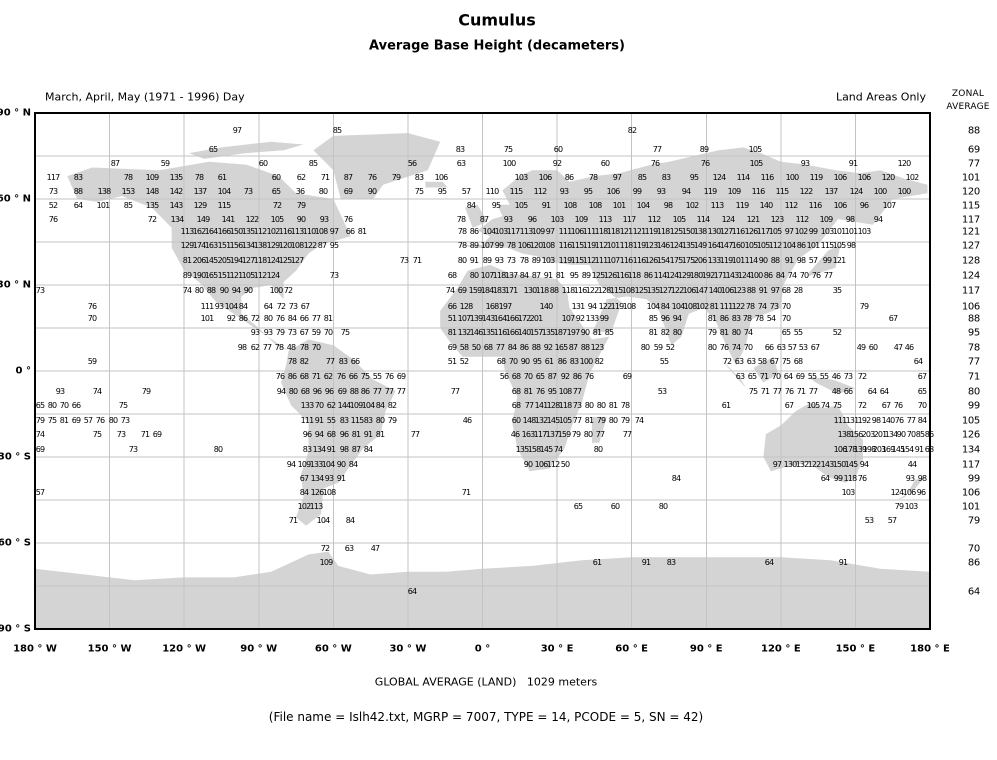  What do you see at coordinates (578, 506) in the screenshot?
I see `grid-value: 65` at bounding box center [578, 506].